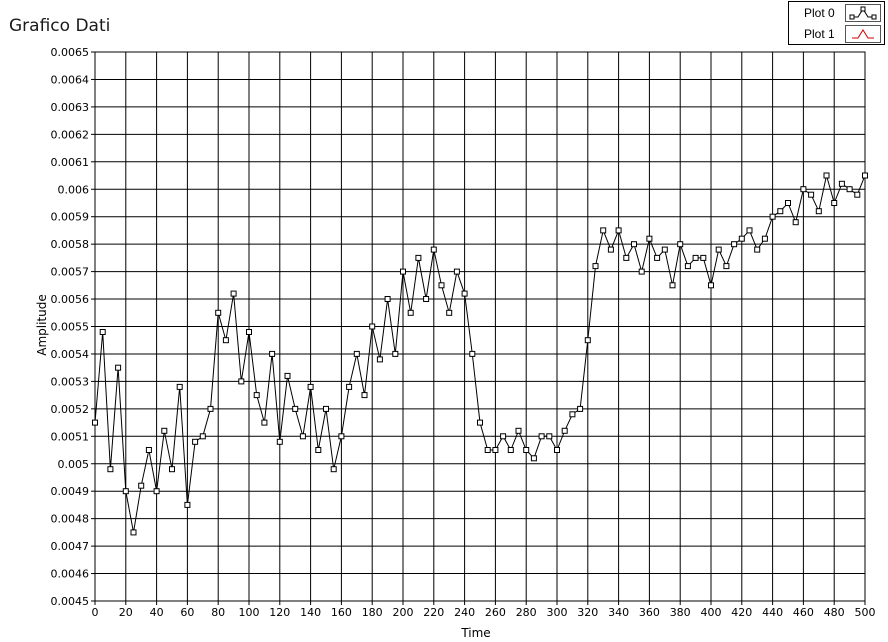 The image size is (888, 642). I want to click on x-tick-label: 60, so click(187, 612).